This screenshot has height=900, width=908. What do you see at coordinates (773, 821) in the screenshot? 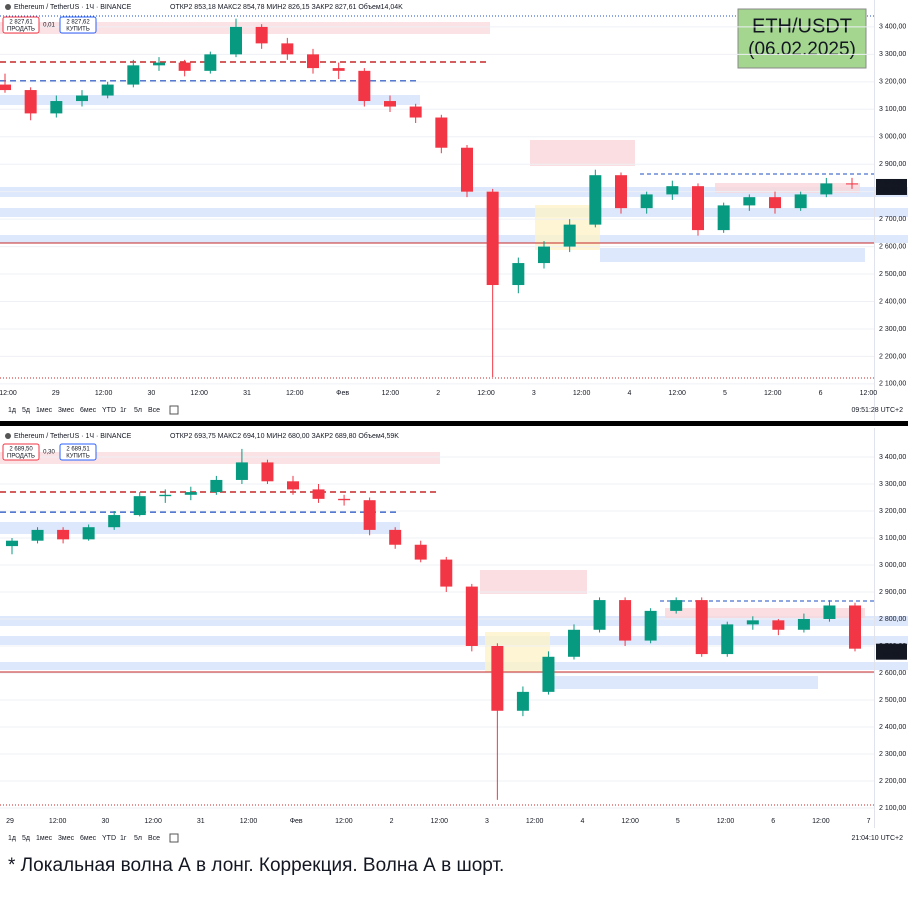
I see `x-tick-label: 6` at bounding box center [773, 821].